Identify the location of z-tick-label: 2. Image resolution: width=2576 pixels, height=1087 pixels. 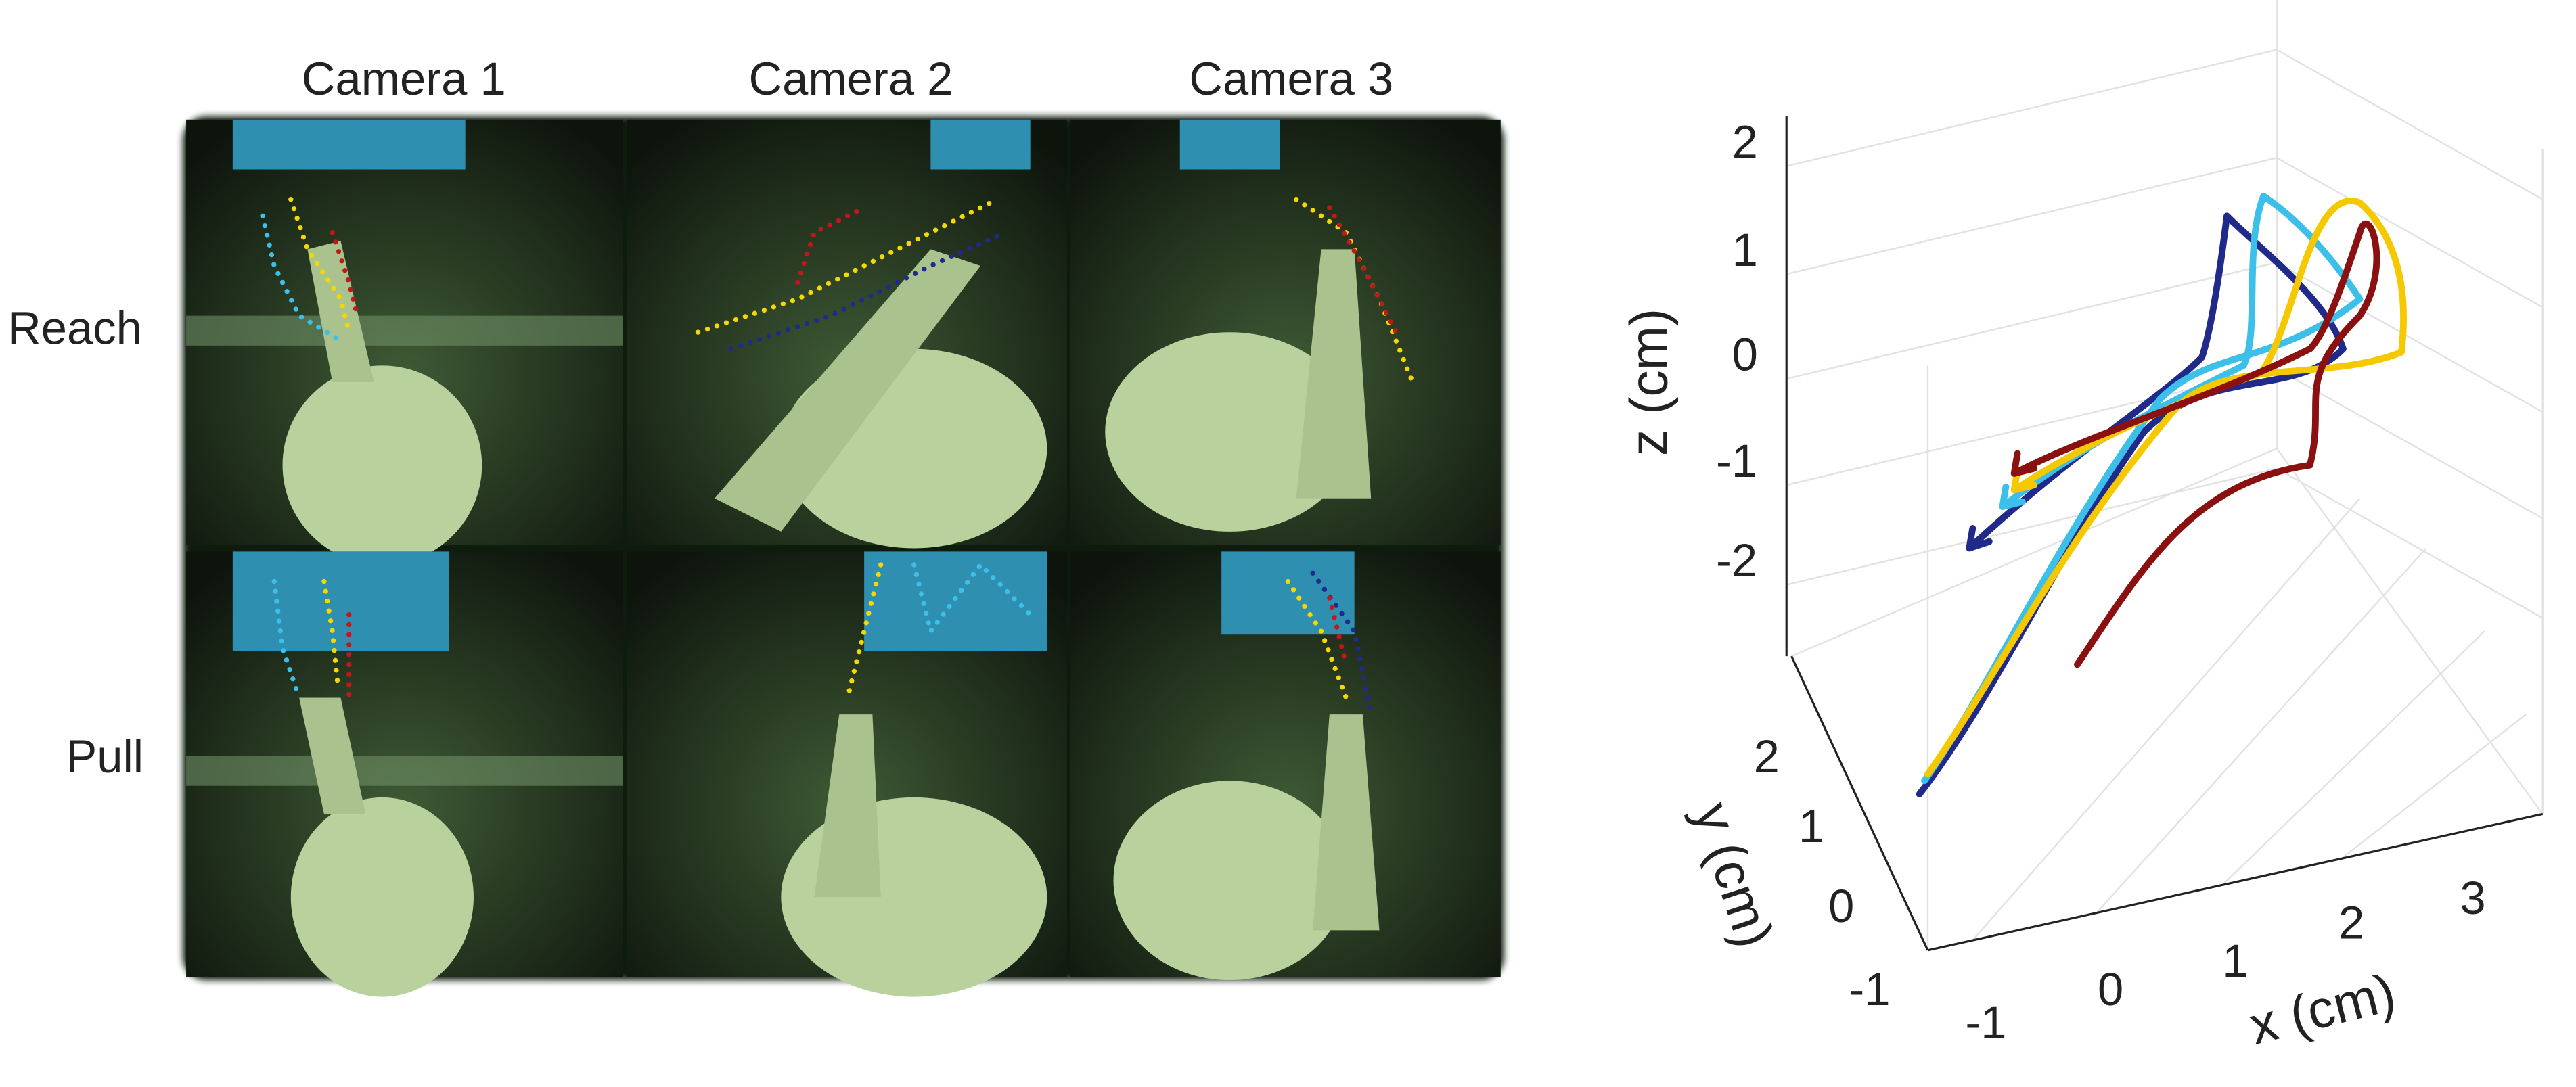
(1745, 142).